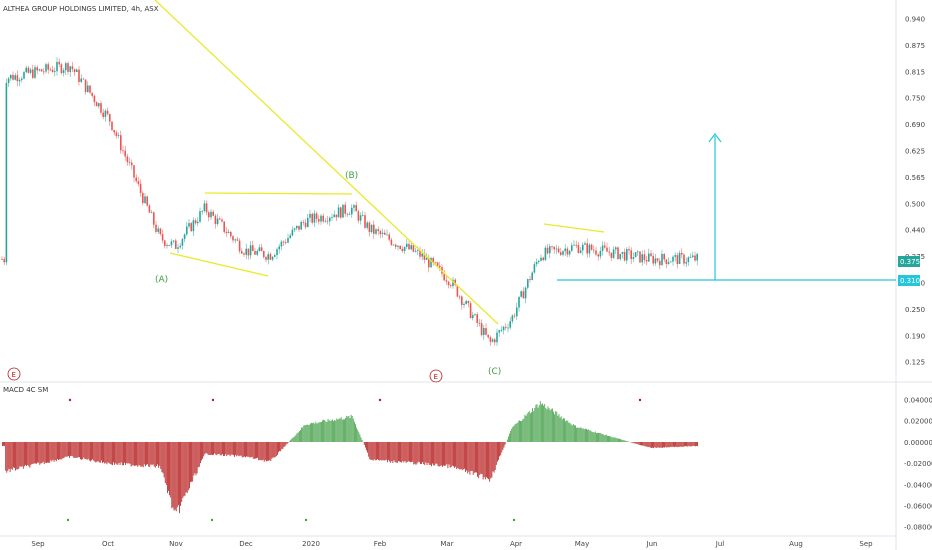  I want to click on time-tick-label: Feb, so click(380, 544).